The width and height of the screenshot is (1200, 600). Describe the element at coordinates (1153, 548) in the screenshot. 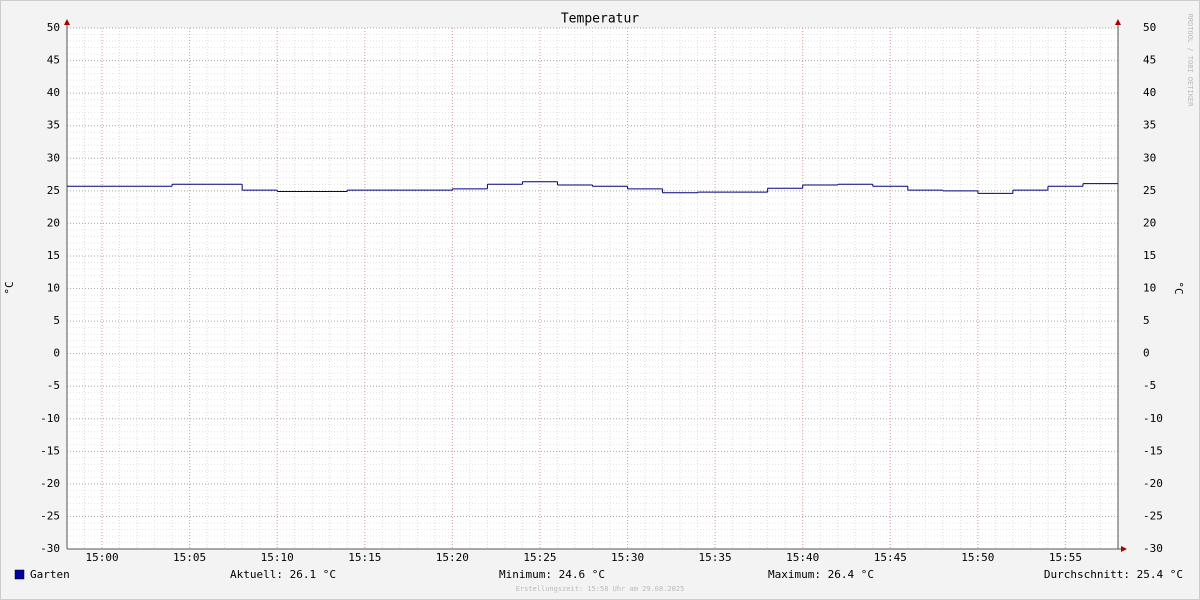

I see `y2-tick-label: -30` at that location.